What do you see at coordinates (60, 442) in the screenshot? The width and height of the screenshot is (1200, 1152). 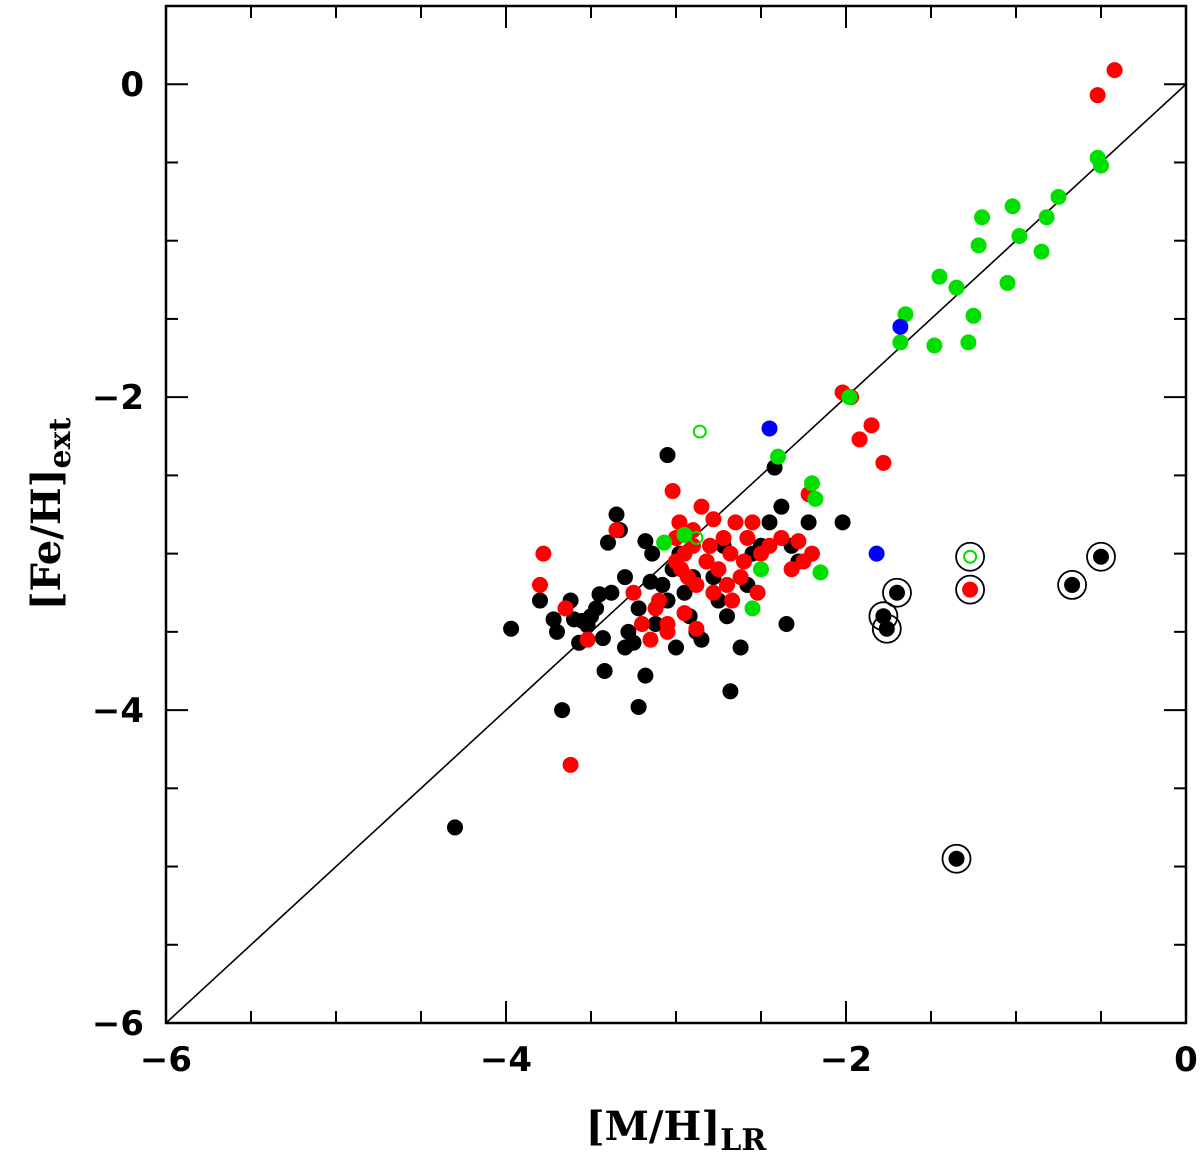 I see `y-axis-title-sub: ext` at bounding box center [60, 442].